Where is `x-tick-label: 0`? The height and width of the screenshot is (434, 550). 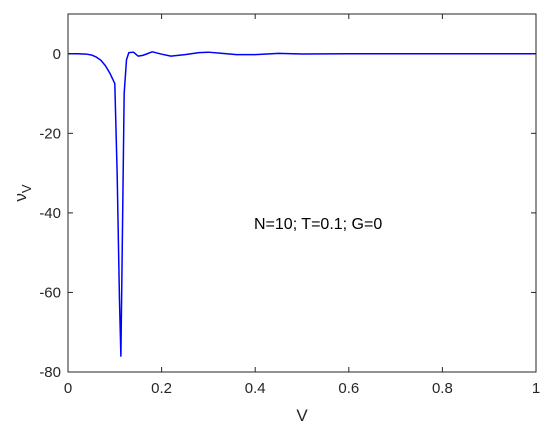 x-tick-label: 0 is located at coordinates (68, 388).